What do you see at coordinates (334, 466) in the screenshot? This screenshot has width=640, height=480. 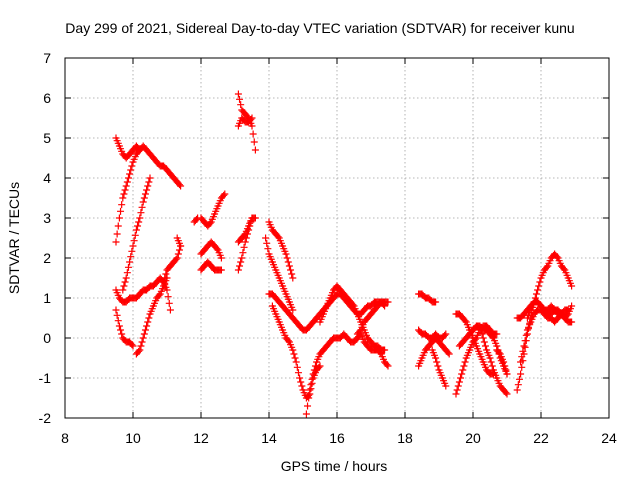 I see `x-axis-label: GPS time / hours` at bounding box center [334, 466].